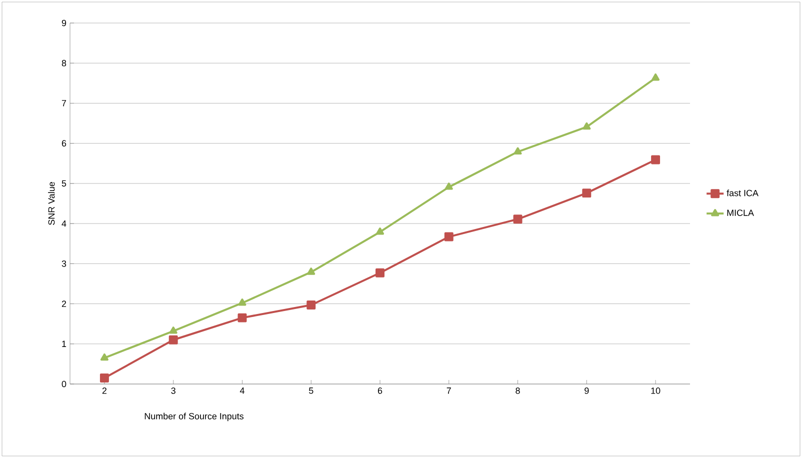 Image resolution: width=802 pixels, height=458 pixels. Describe the element at coordinates (64, 343) in the screenshot. I see `y-tick-label: 1` at that location.